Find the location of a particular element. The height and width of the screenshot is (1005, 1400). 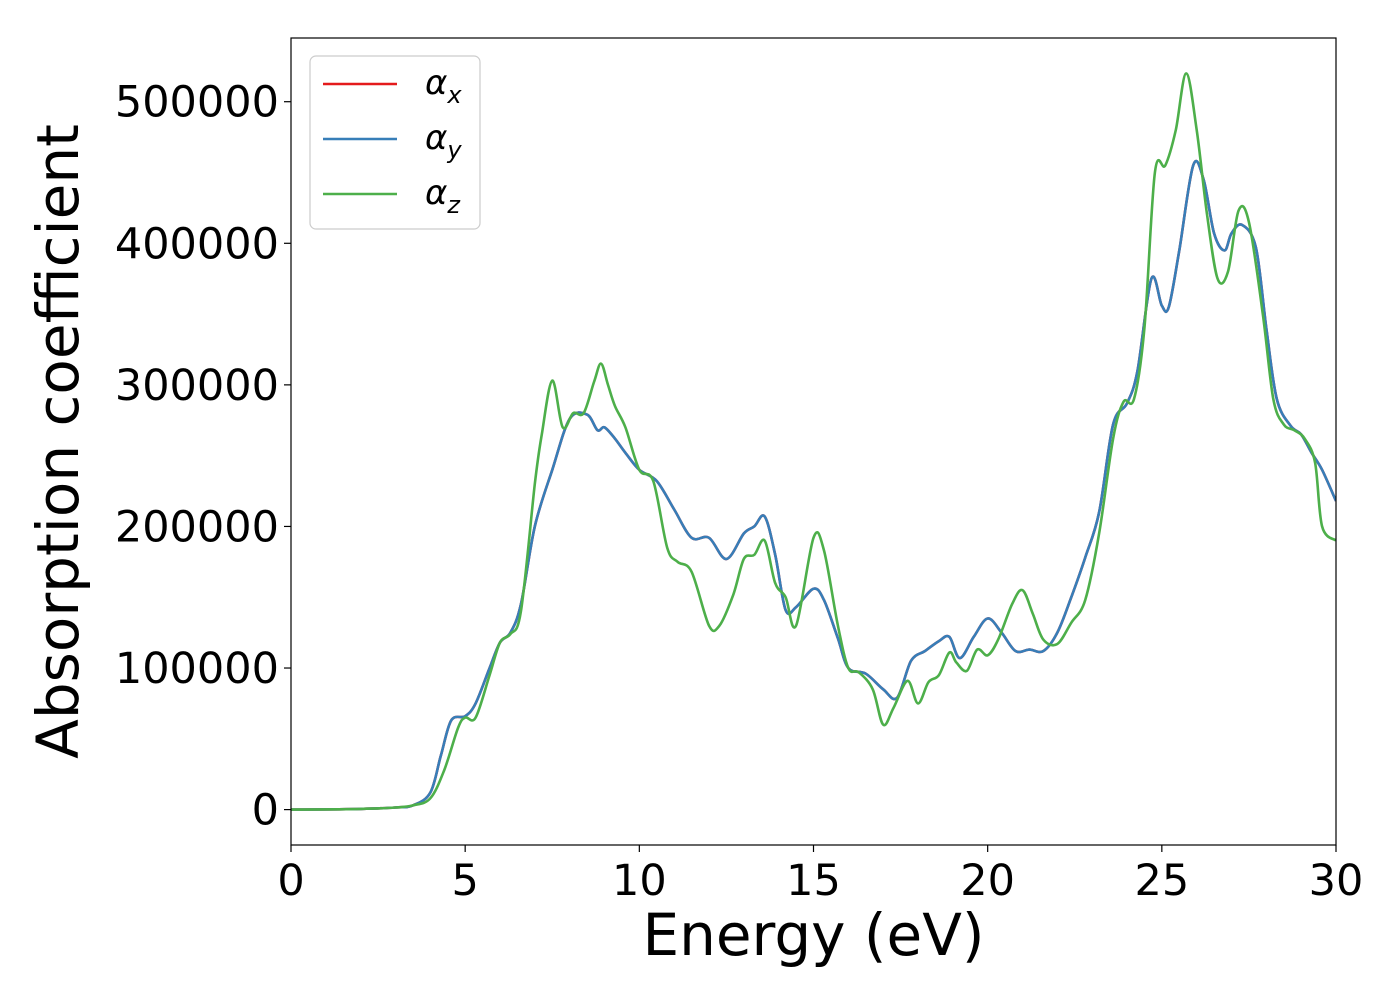

y-tick-label: 400000 is located at coordinates (197, 244).